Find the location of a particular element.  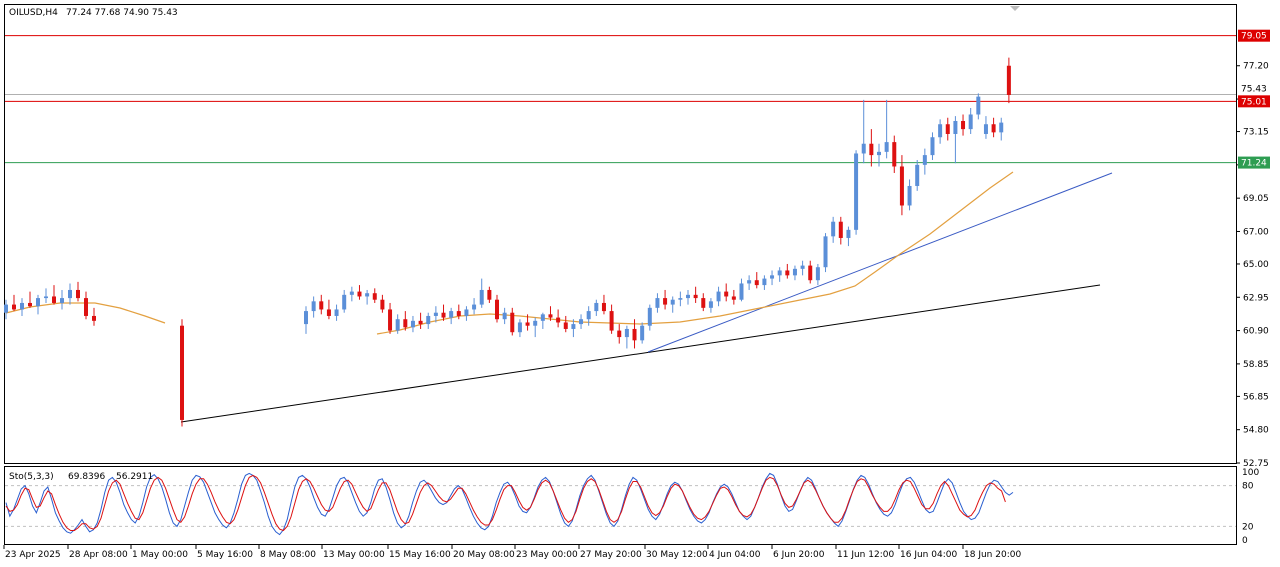

time-tick-label: 11 Jun 12:00 is located at coordinates (865, 555).